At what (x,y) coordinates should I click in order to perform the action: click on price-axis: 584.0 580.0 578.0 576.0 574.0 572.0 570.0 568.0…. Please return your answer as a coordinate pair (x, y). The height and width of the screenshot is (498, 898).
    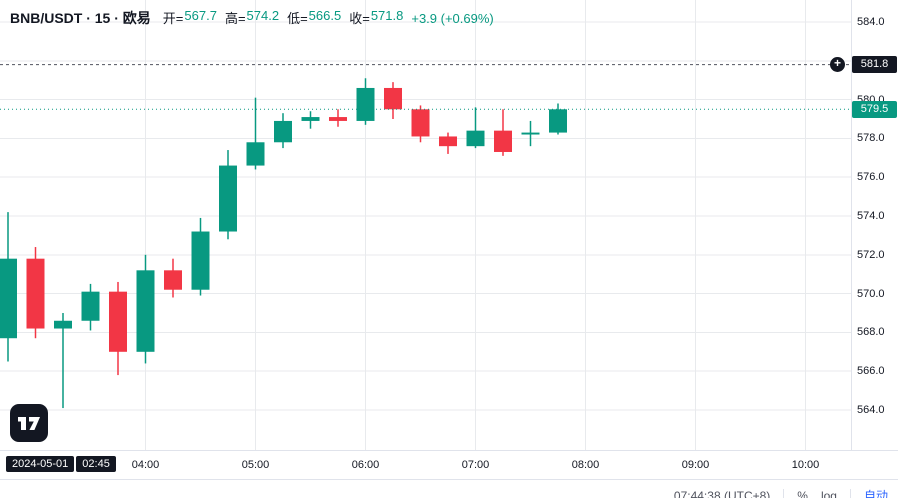
    Looking at the image, I should click on (874, 225).